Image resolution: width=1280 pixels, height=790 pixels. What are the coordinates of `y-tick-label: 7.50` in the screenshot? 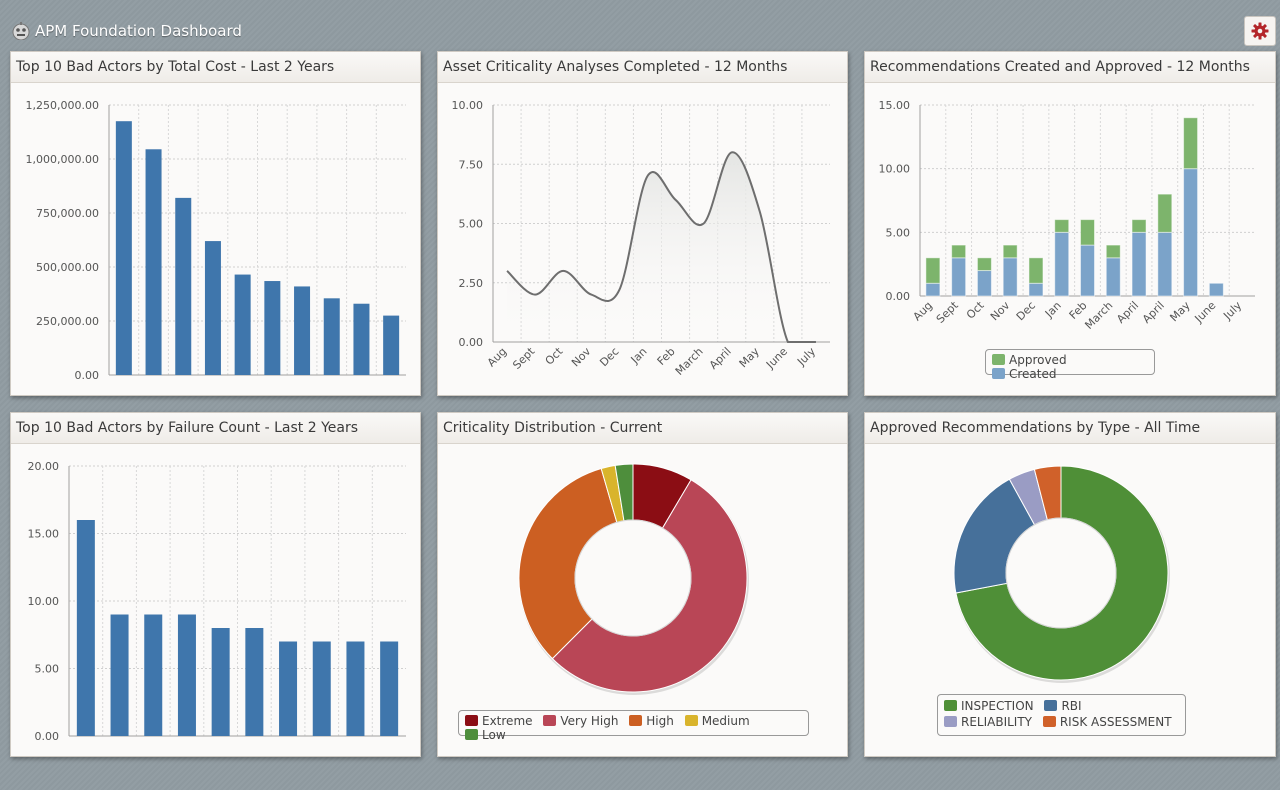 It's located at (471, 164).